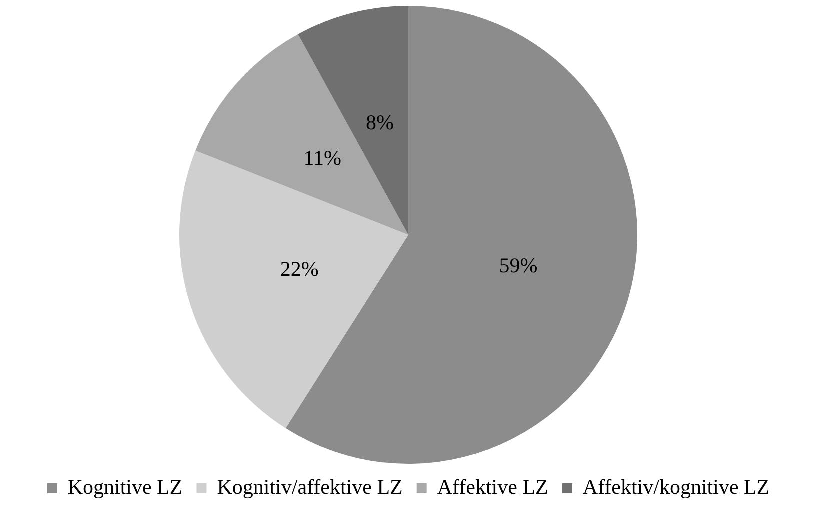 The image size is (817, 519). I want to click on data-label: 11%, so click(323, 158).